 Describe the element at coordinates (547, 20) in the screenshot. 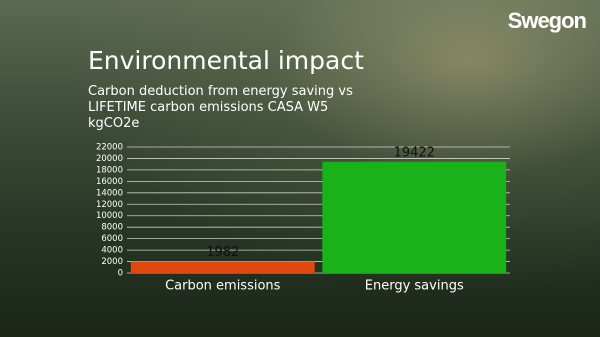

I see `logo: Swegon` at that location.